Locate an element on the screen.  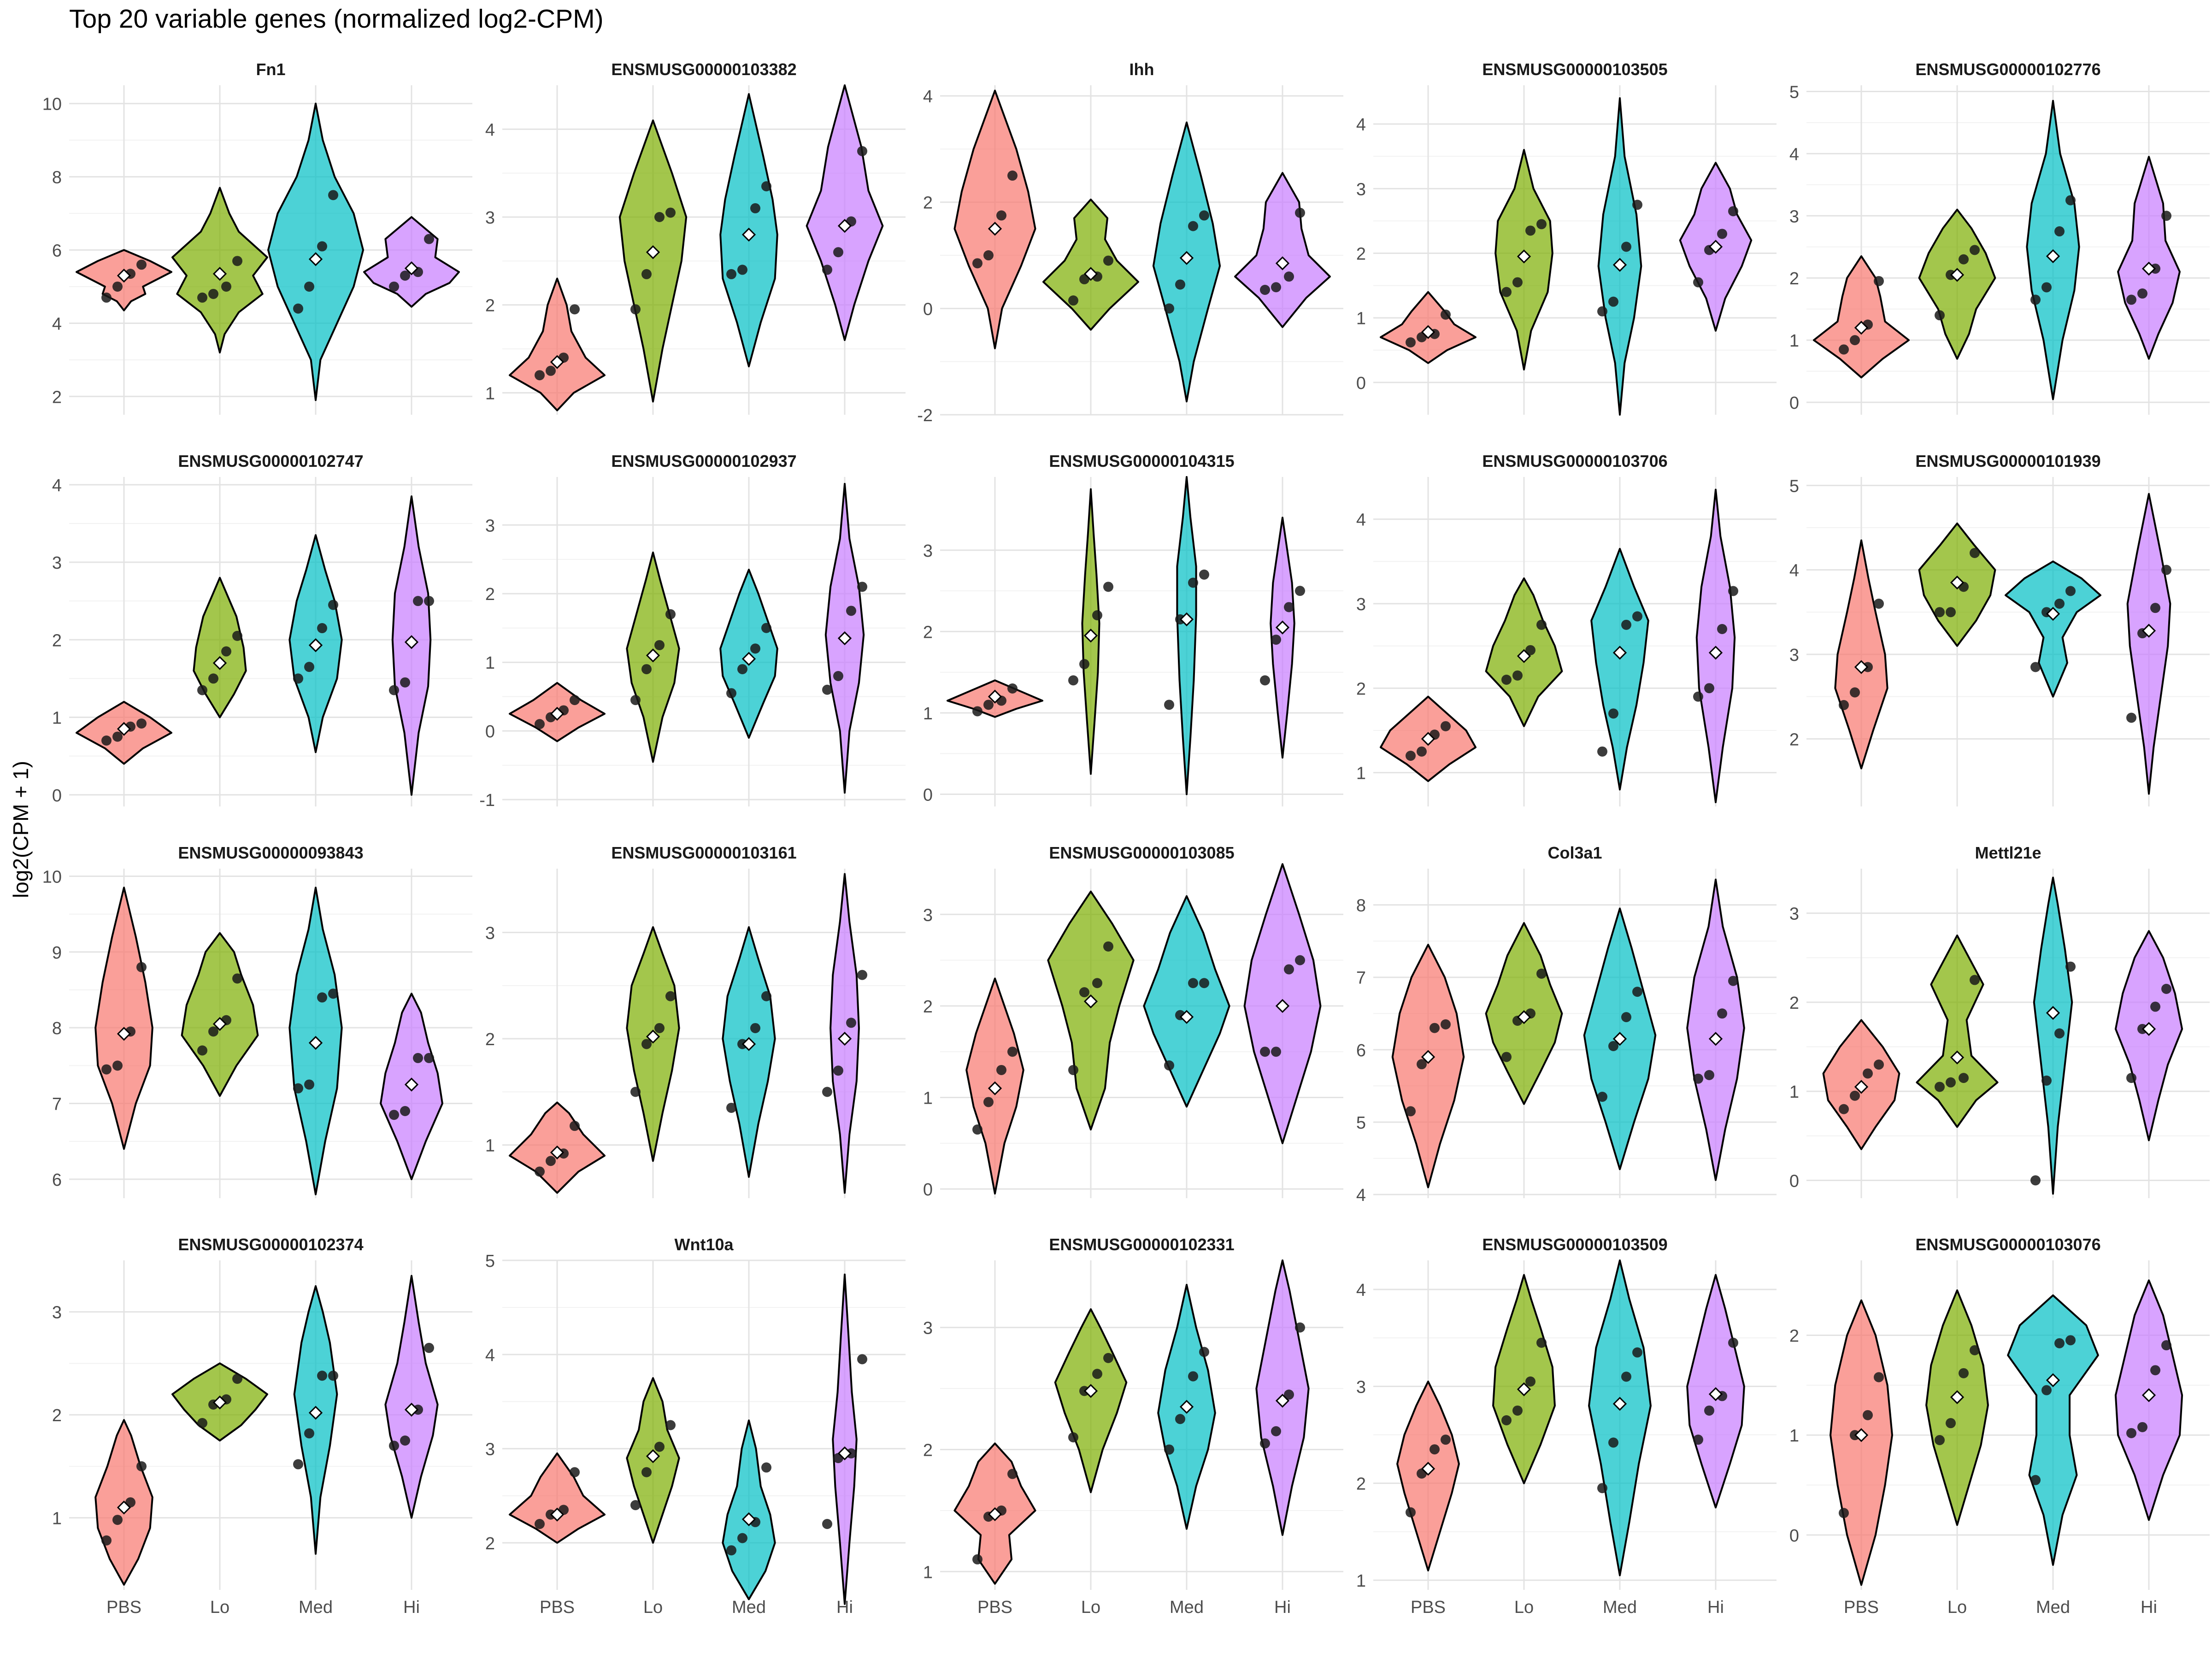
y-tick-label: -2 is located at coordinates (925, 415).